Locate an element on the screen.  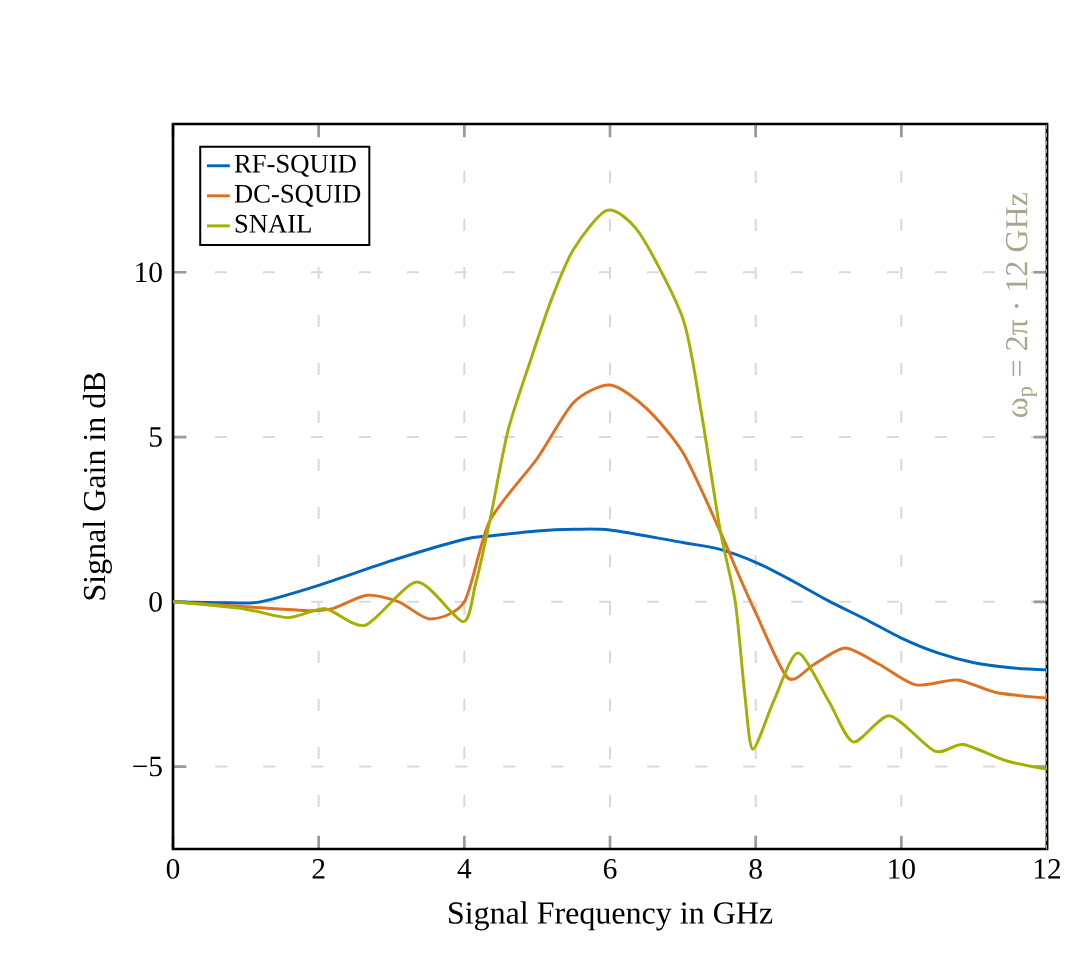
y-axis-title: Signal Gain in dB is located at coordinates (97, 486).